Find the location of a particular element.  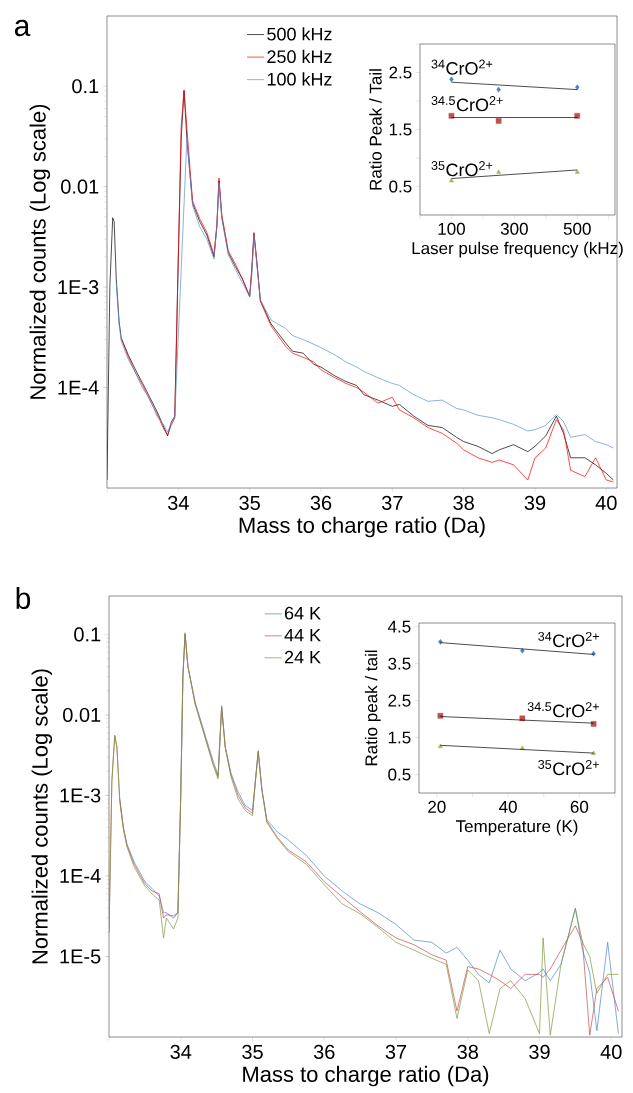

x-tick-label: 60 is located at coordinates (579, 806).